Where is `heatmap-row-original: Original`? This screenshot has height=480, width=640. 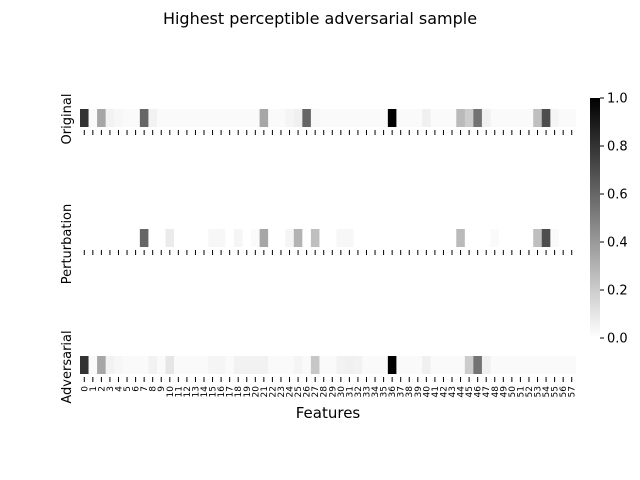 heatmap-row-original: Original is located at coordinates (318, 119).